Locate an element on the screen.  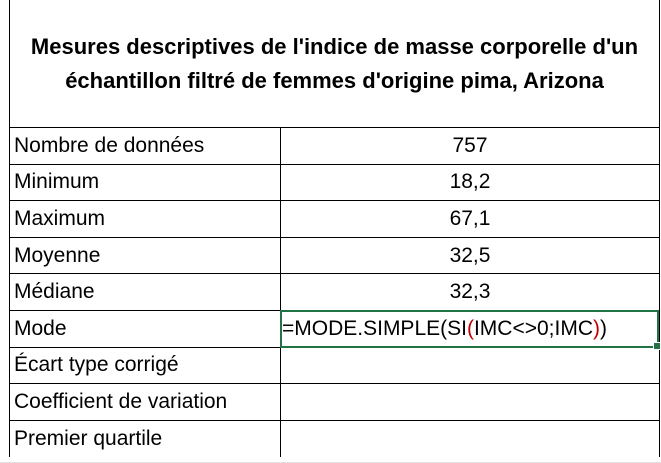
table-row: Nombre de données 757 is located at coordinates (334, 146).